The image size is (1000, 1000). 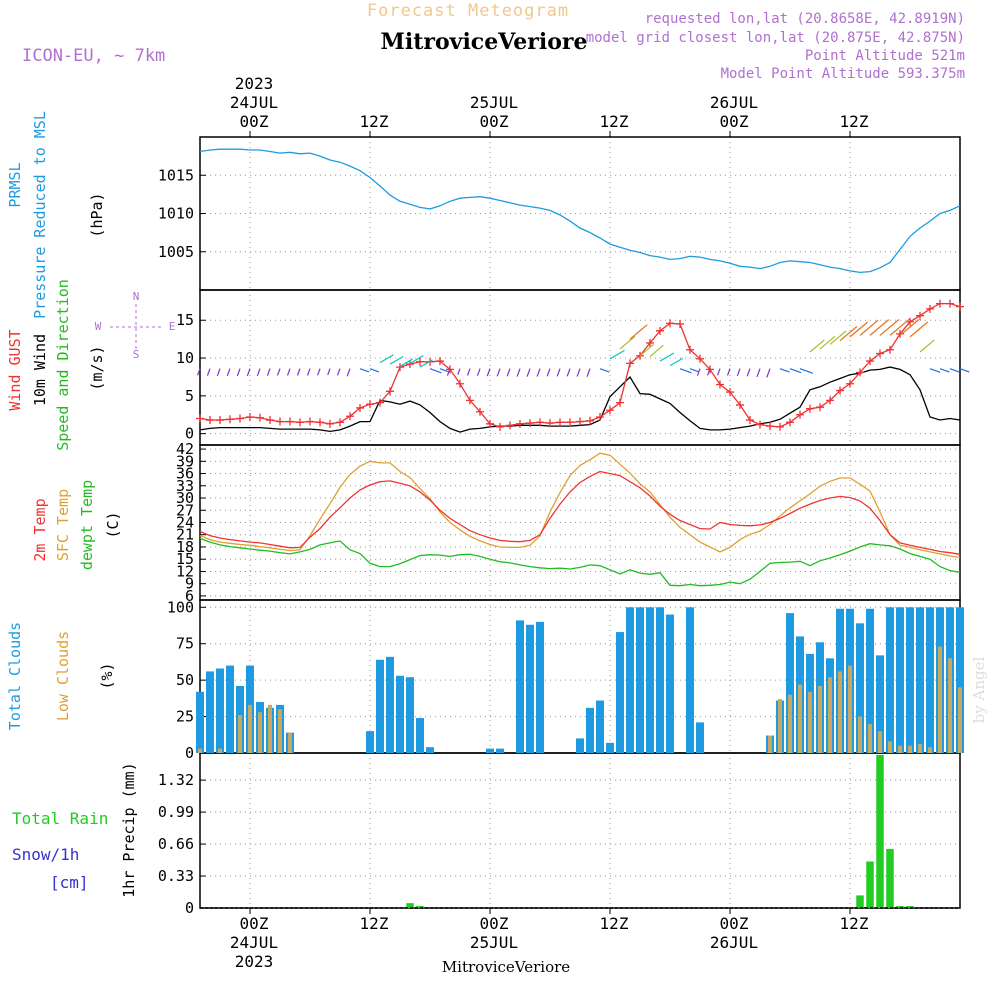 What do you see at coordinates (254, 942) in the screenshot?
I see `time-label-bottom: 24JUL` at bounding box center [254, 942].